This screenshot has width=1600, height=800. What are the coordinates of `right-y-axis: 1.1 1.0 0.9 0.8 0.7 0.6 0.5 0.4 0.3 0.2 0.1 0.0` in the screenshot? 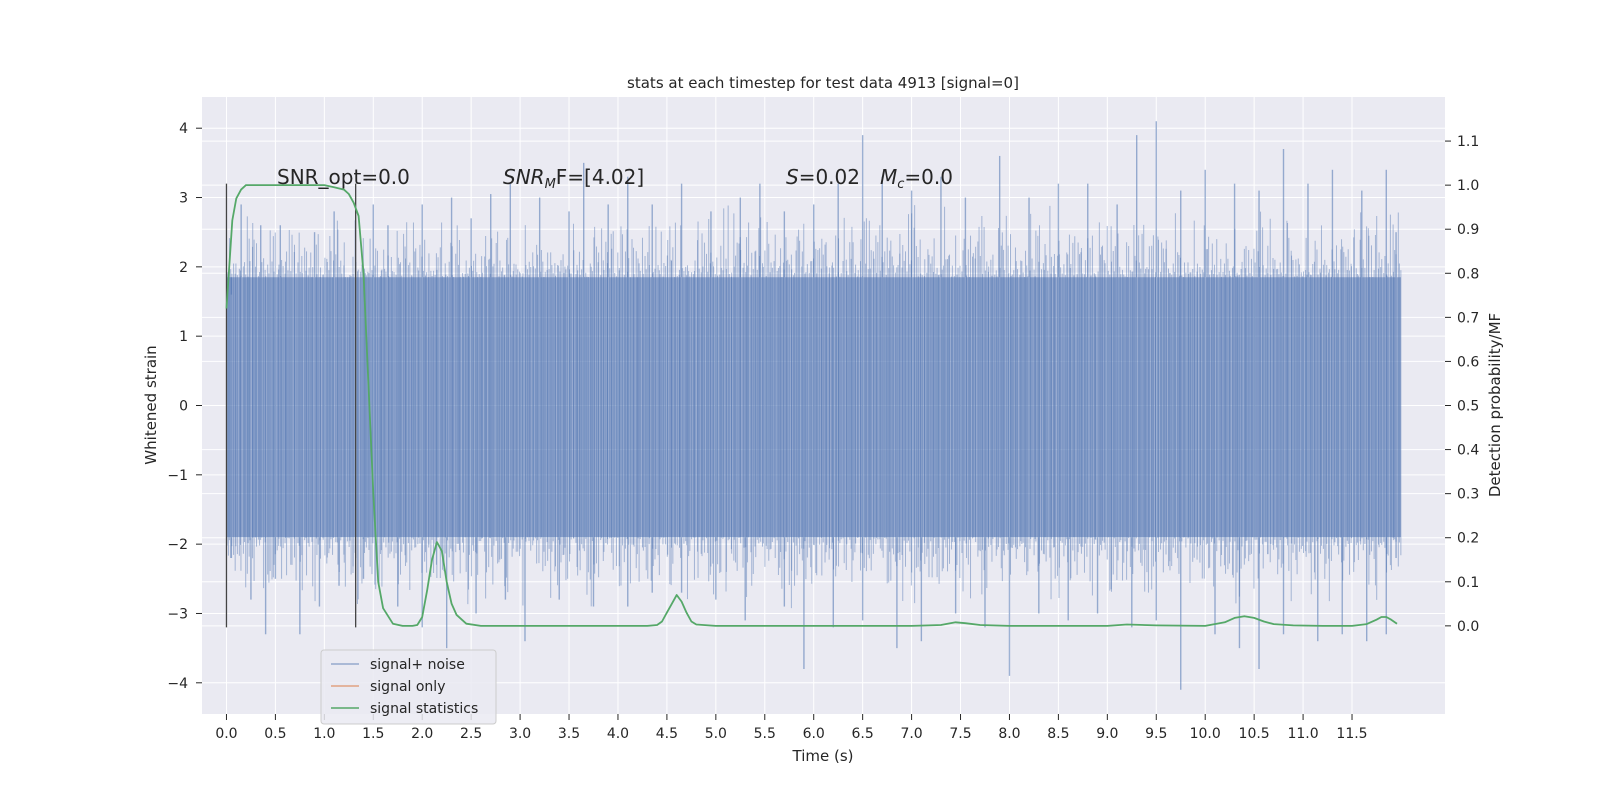 It's located at (1462, 384).